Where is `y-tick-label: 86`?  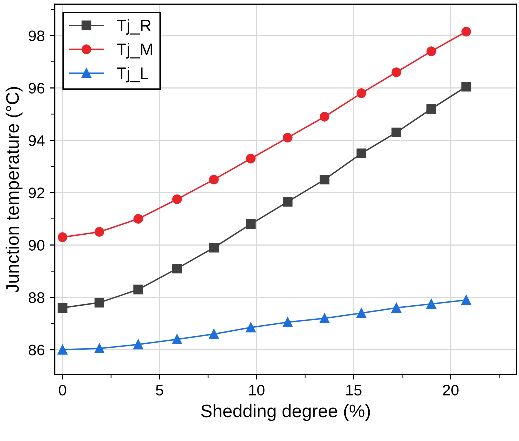
y-tick-label: 86 is located at coordinates (36, 350).